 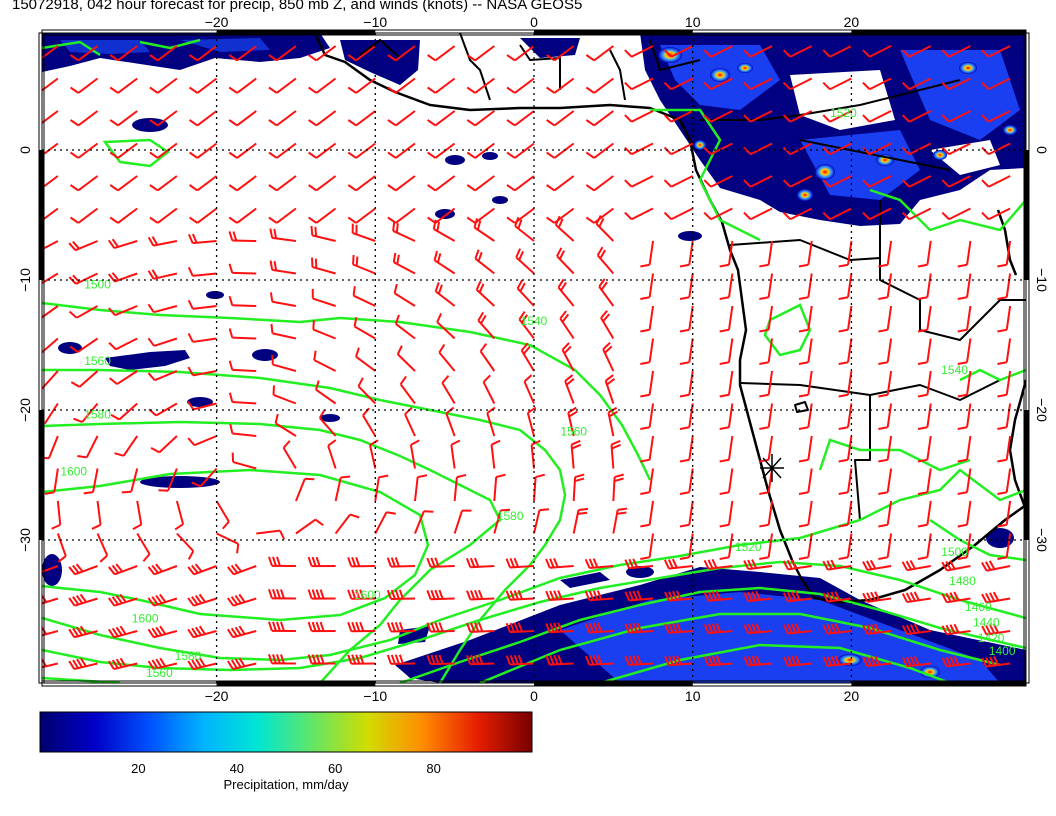 I want to click on lat-tick-label-left: −10, so click(x=25, y=280).